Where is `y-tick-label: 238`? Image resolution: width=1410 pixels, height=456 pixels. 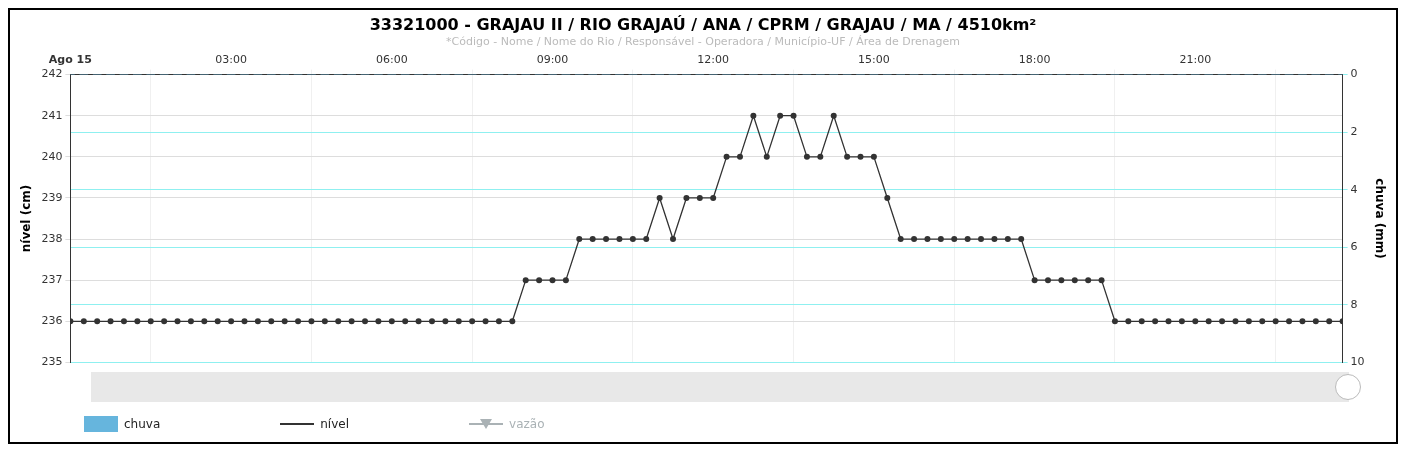 y-tick-label: 238 is located at coordinates (52, 238).